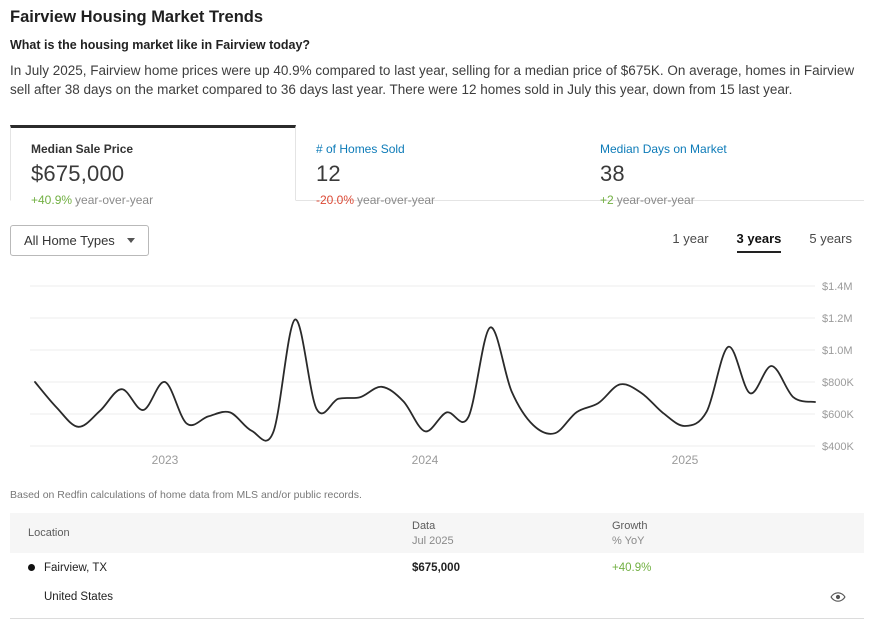 This screenshot has height=619, width=874. What do you see at coordinates (52, 200) in the screenshot?
I see `metric-delta: +40.9%` at bounding box center [52, 200].